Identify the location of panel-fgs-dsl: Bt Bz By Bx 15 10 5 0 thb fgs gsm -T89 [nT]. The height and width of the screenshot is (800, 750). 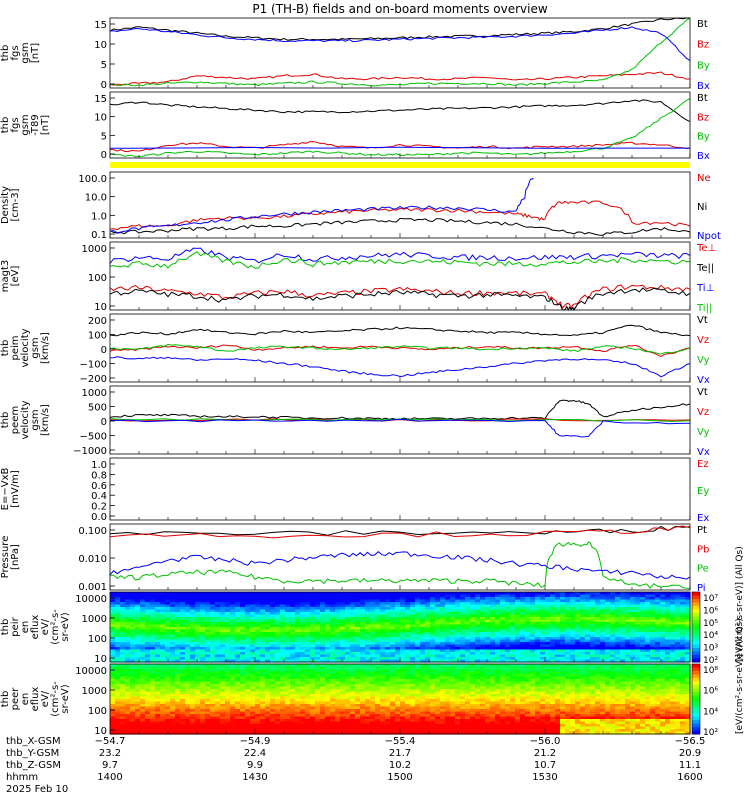
(355, 126).